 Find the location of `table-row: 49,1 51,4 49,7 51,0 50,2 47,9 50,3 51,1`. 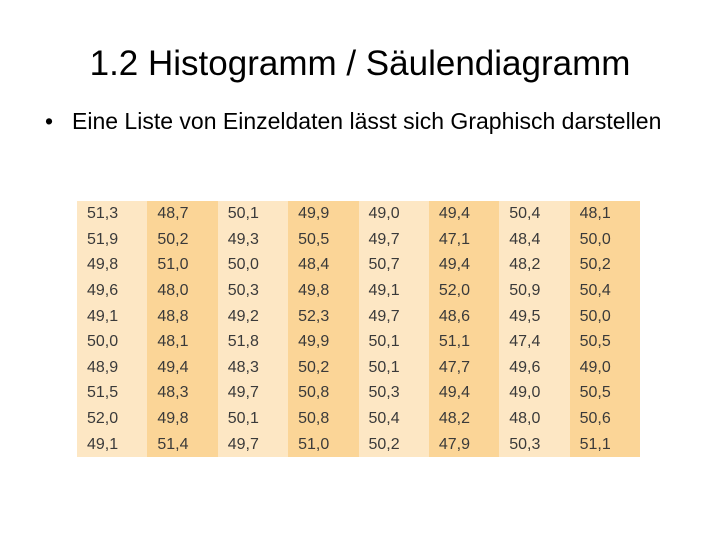

table-row: 49,1 51,4 49,7 51,0 50,2 47,9 50,3 51,1 is located at coordinates (358, 444).